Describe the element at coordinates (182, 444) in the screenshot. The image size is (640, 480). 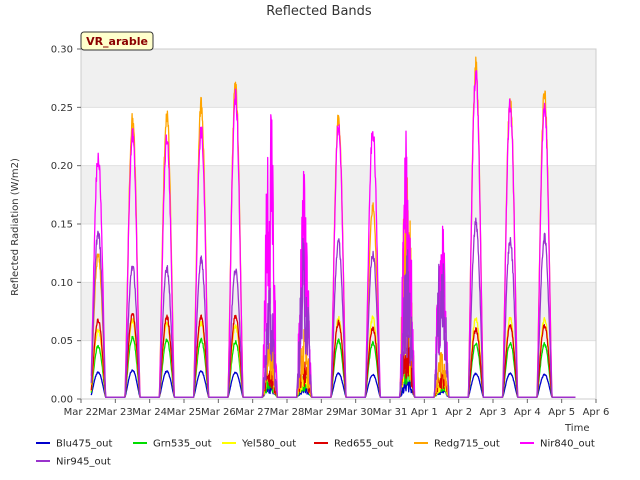
I see `legend-label: Grn535_out` at that location.